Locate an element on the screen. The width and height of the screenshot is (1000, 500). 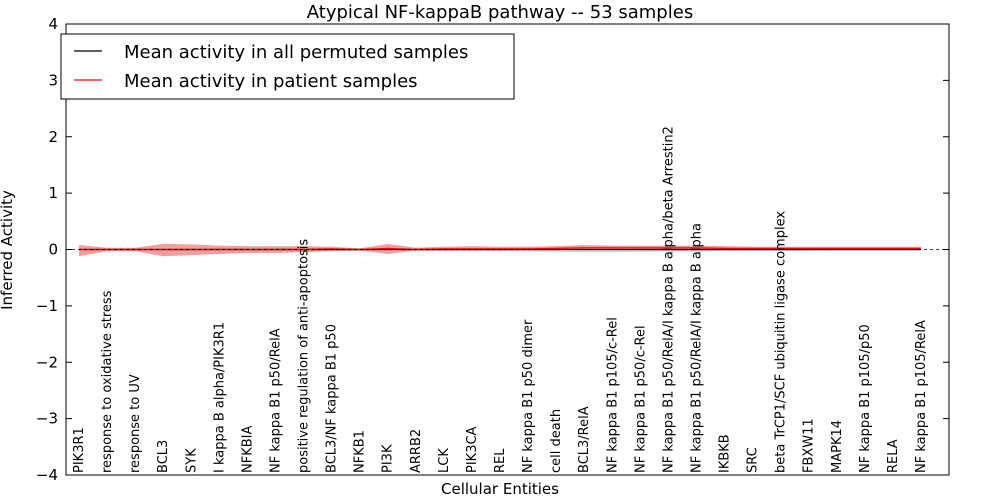
x-category-label: BCL3/NF kappa B1 p50 is located at coordinates (332, 398).